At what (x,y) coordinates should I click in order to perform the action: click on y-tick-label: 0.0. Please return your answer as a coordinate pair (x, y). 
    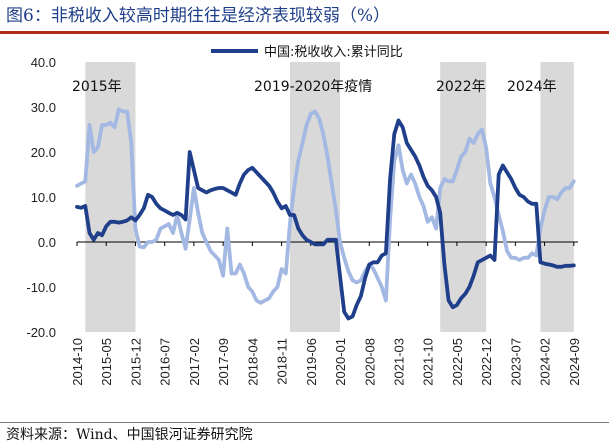
    Looking at the image, I should click on (47, 242).